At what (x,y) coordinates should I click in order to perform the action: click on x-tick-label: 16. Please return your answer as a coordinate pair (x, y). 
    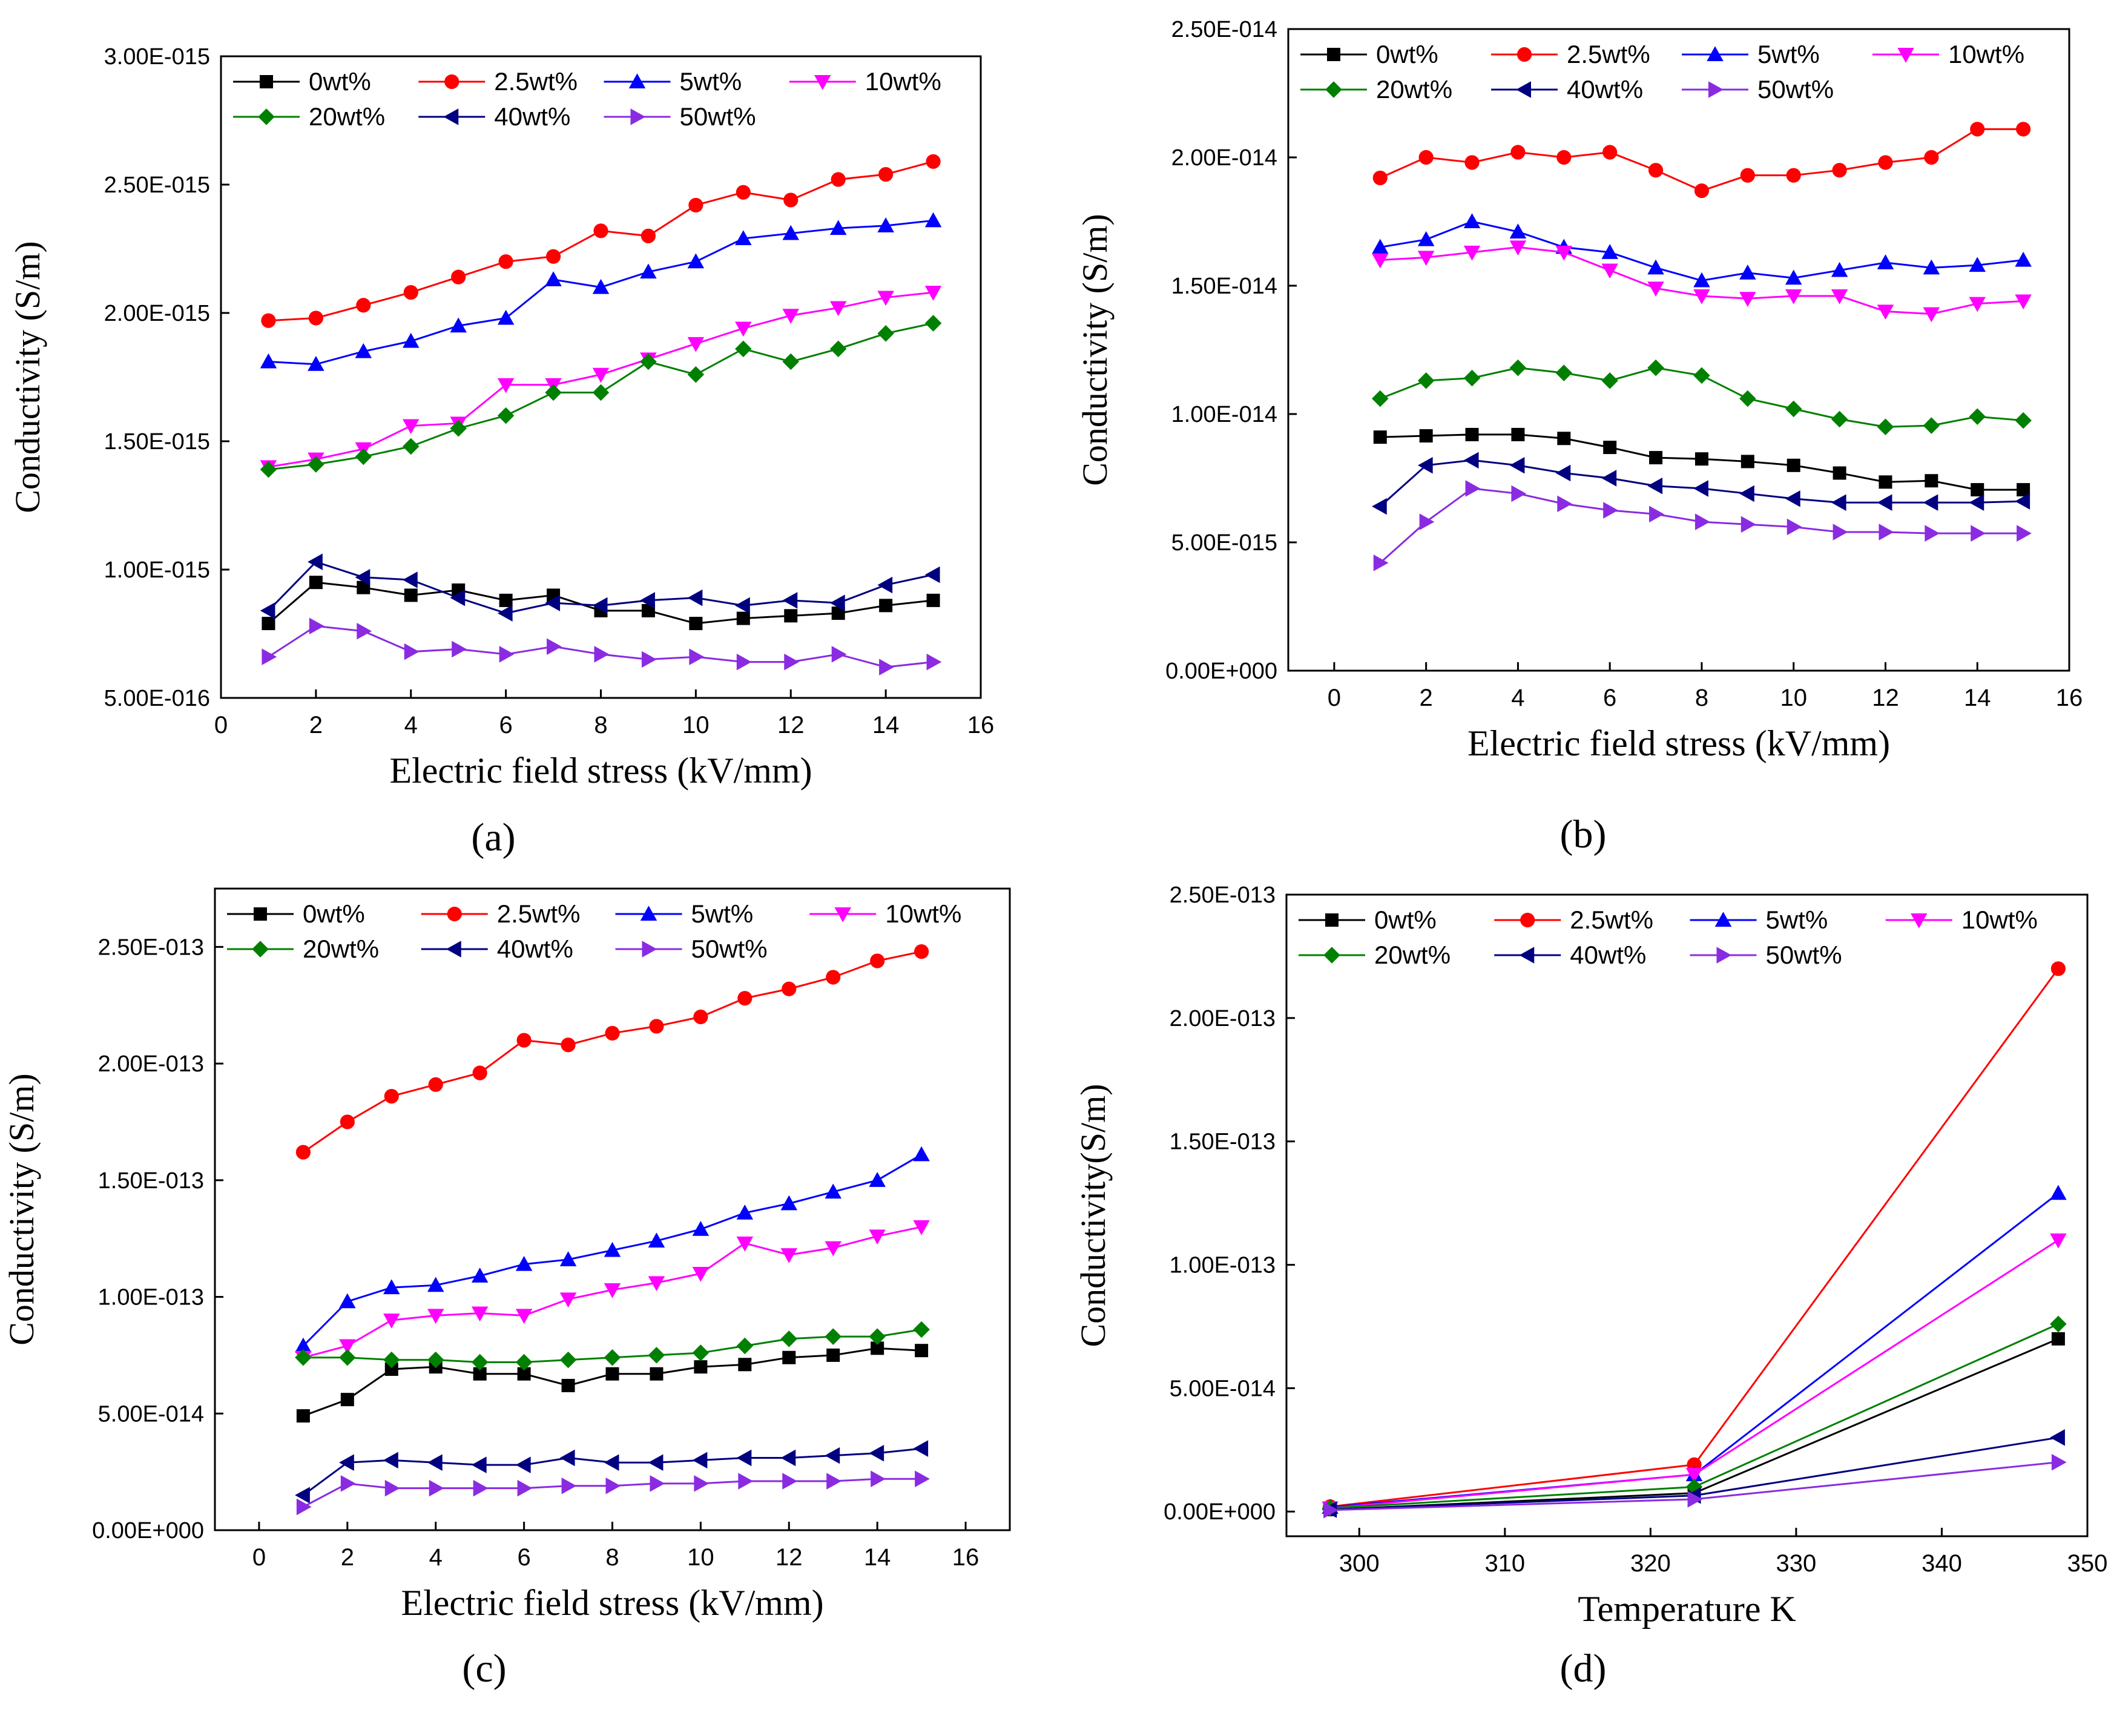
    Looking at the image, I should click on (2069, 698).